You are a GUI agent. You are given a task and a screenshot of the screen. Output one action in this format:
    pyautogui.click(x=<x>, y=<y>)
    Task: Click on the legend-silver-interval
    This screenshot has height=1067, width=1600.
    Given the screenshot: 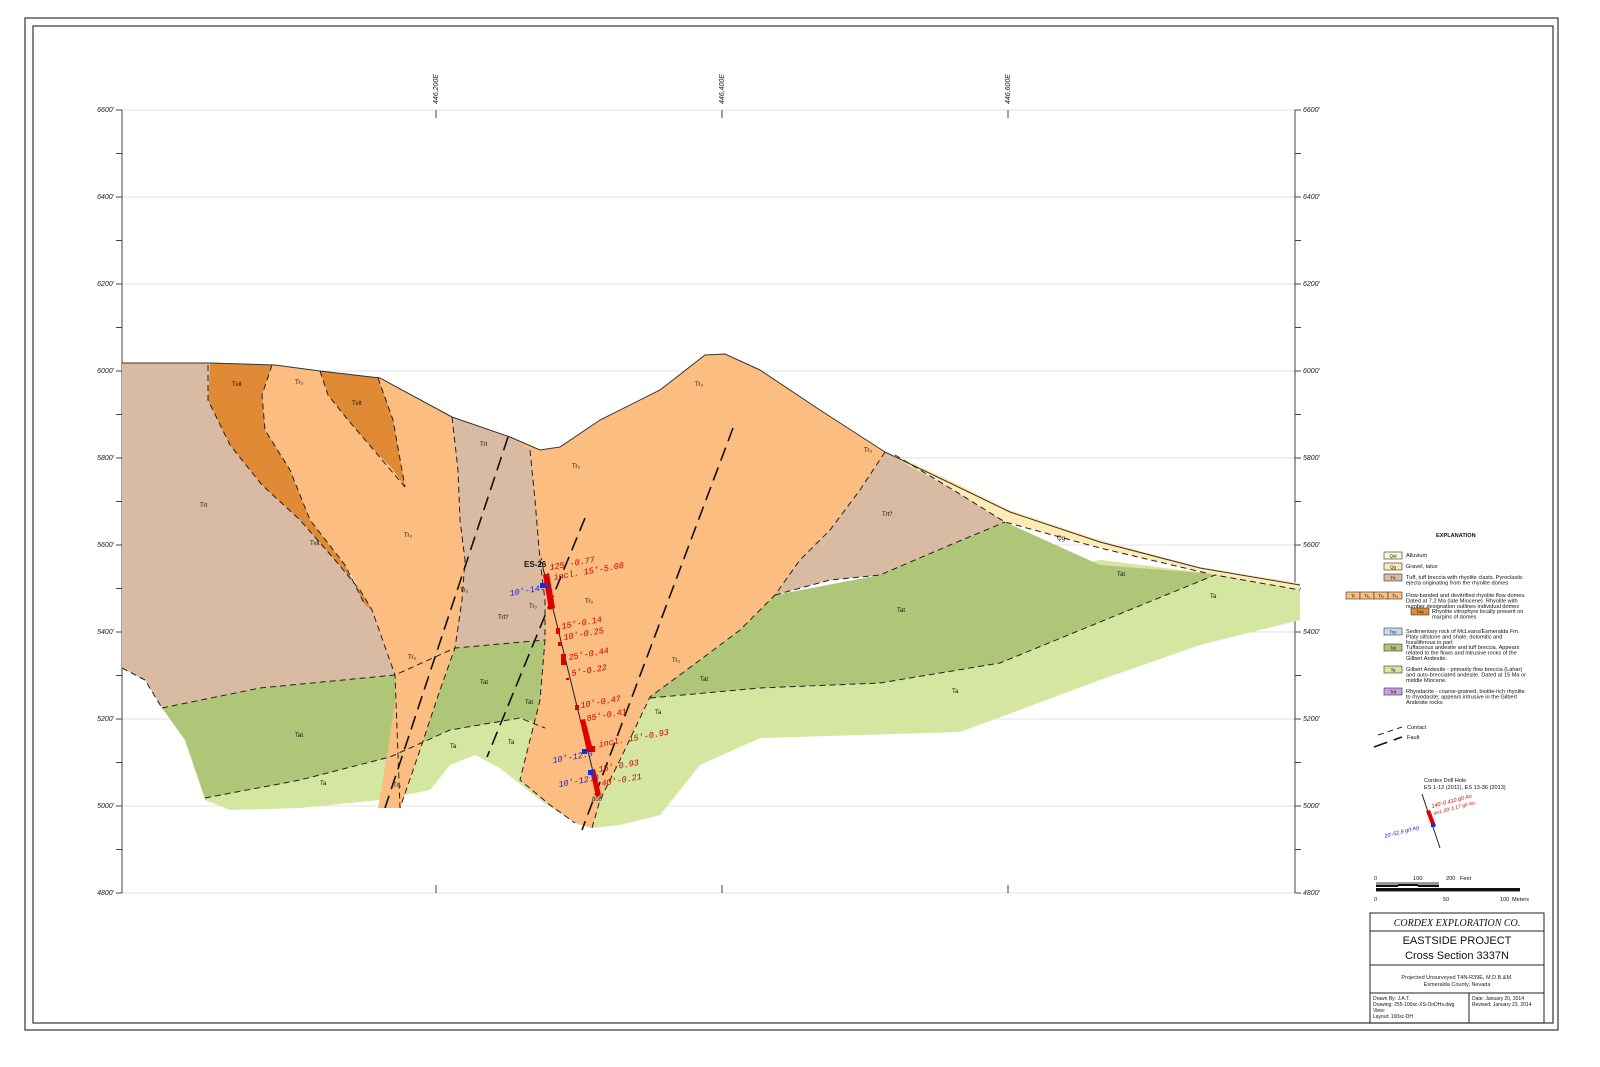 What is the action you would take?
    pyautogui.click(x=1433, y=825)
    